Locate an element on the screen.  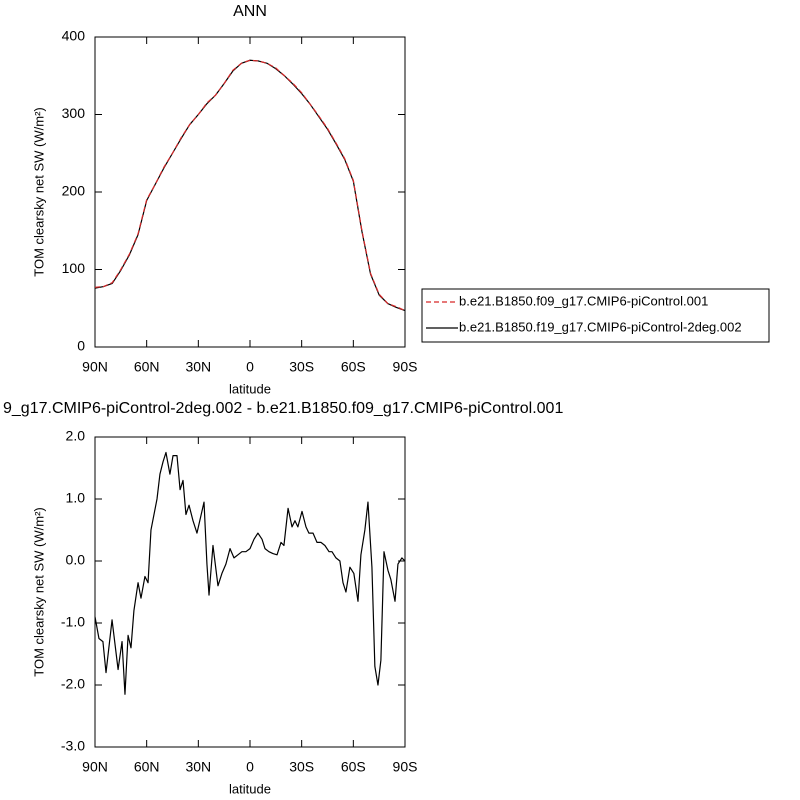
y-tick-label: -3.0 is located at coordinates (73, 746).